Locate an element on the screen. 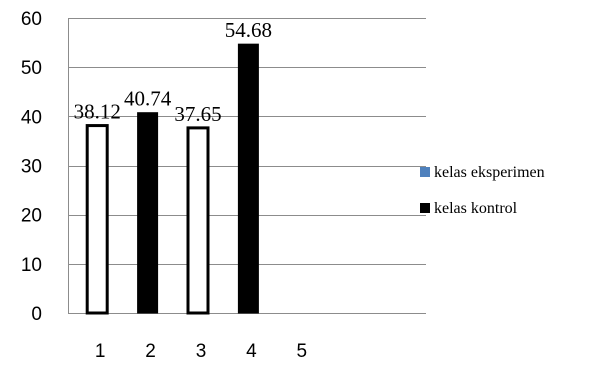 The height and width of the screenshot is (367, 596). legend: kelas eksperimen kelas kontrol is located at coordinates (482, 190).